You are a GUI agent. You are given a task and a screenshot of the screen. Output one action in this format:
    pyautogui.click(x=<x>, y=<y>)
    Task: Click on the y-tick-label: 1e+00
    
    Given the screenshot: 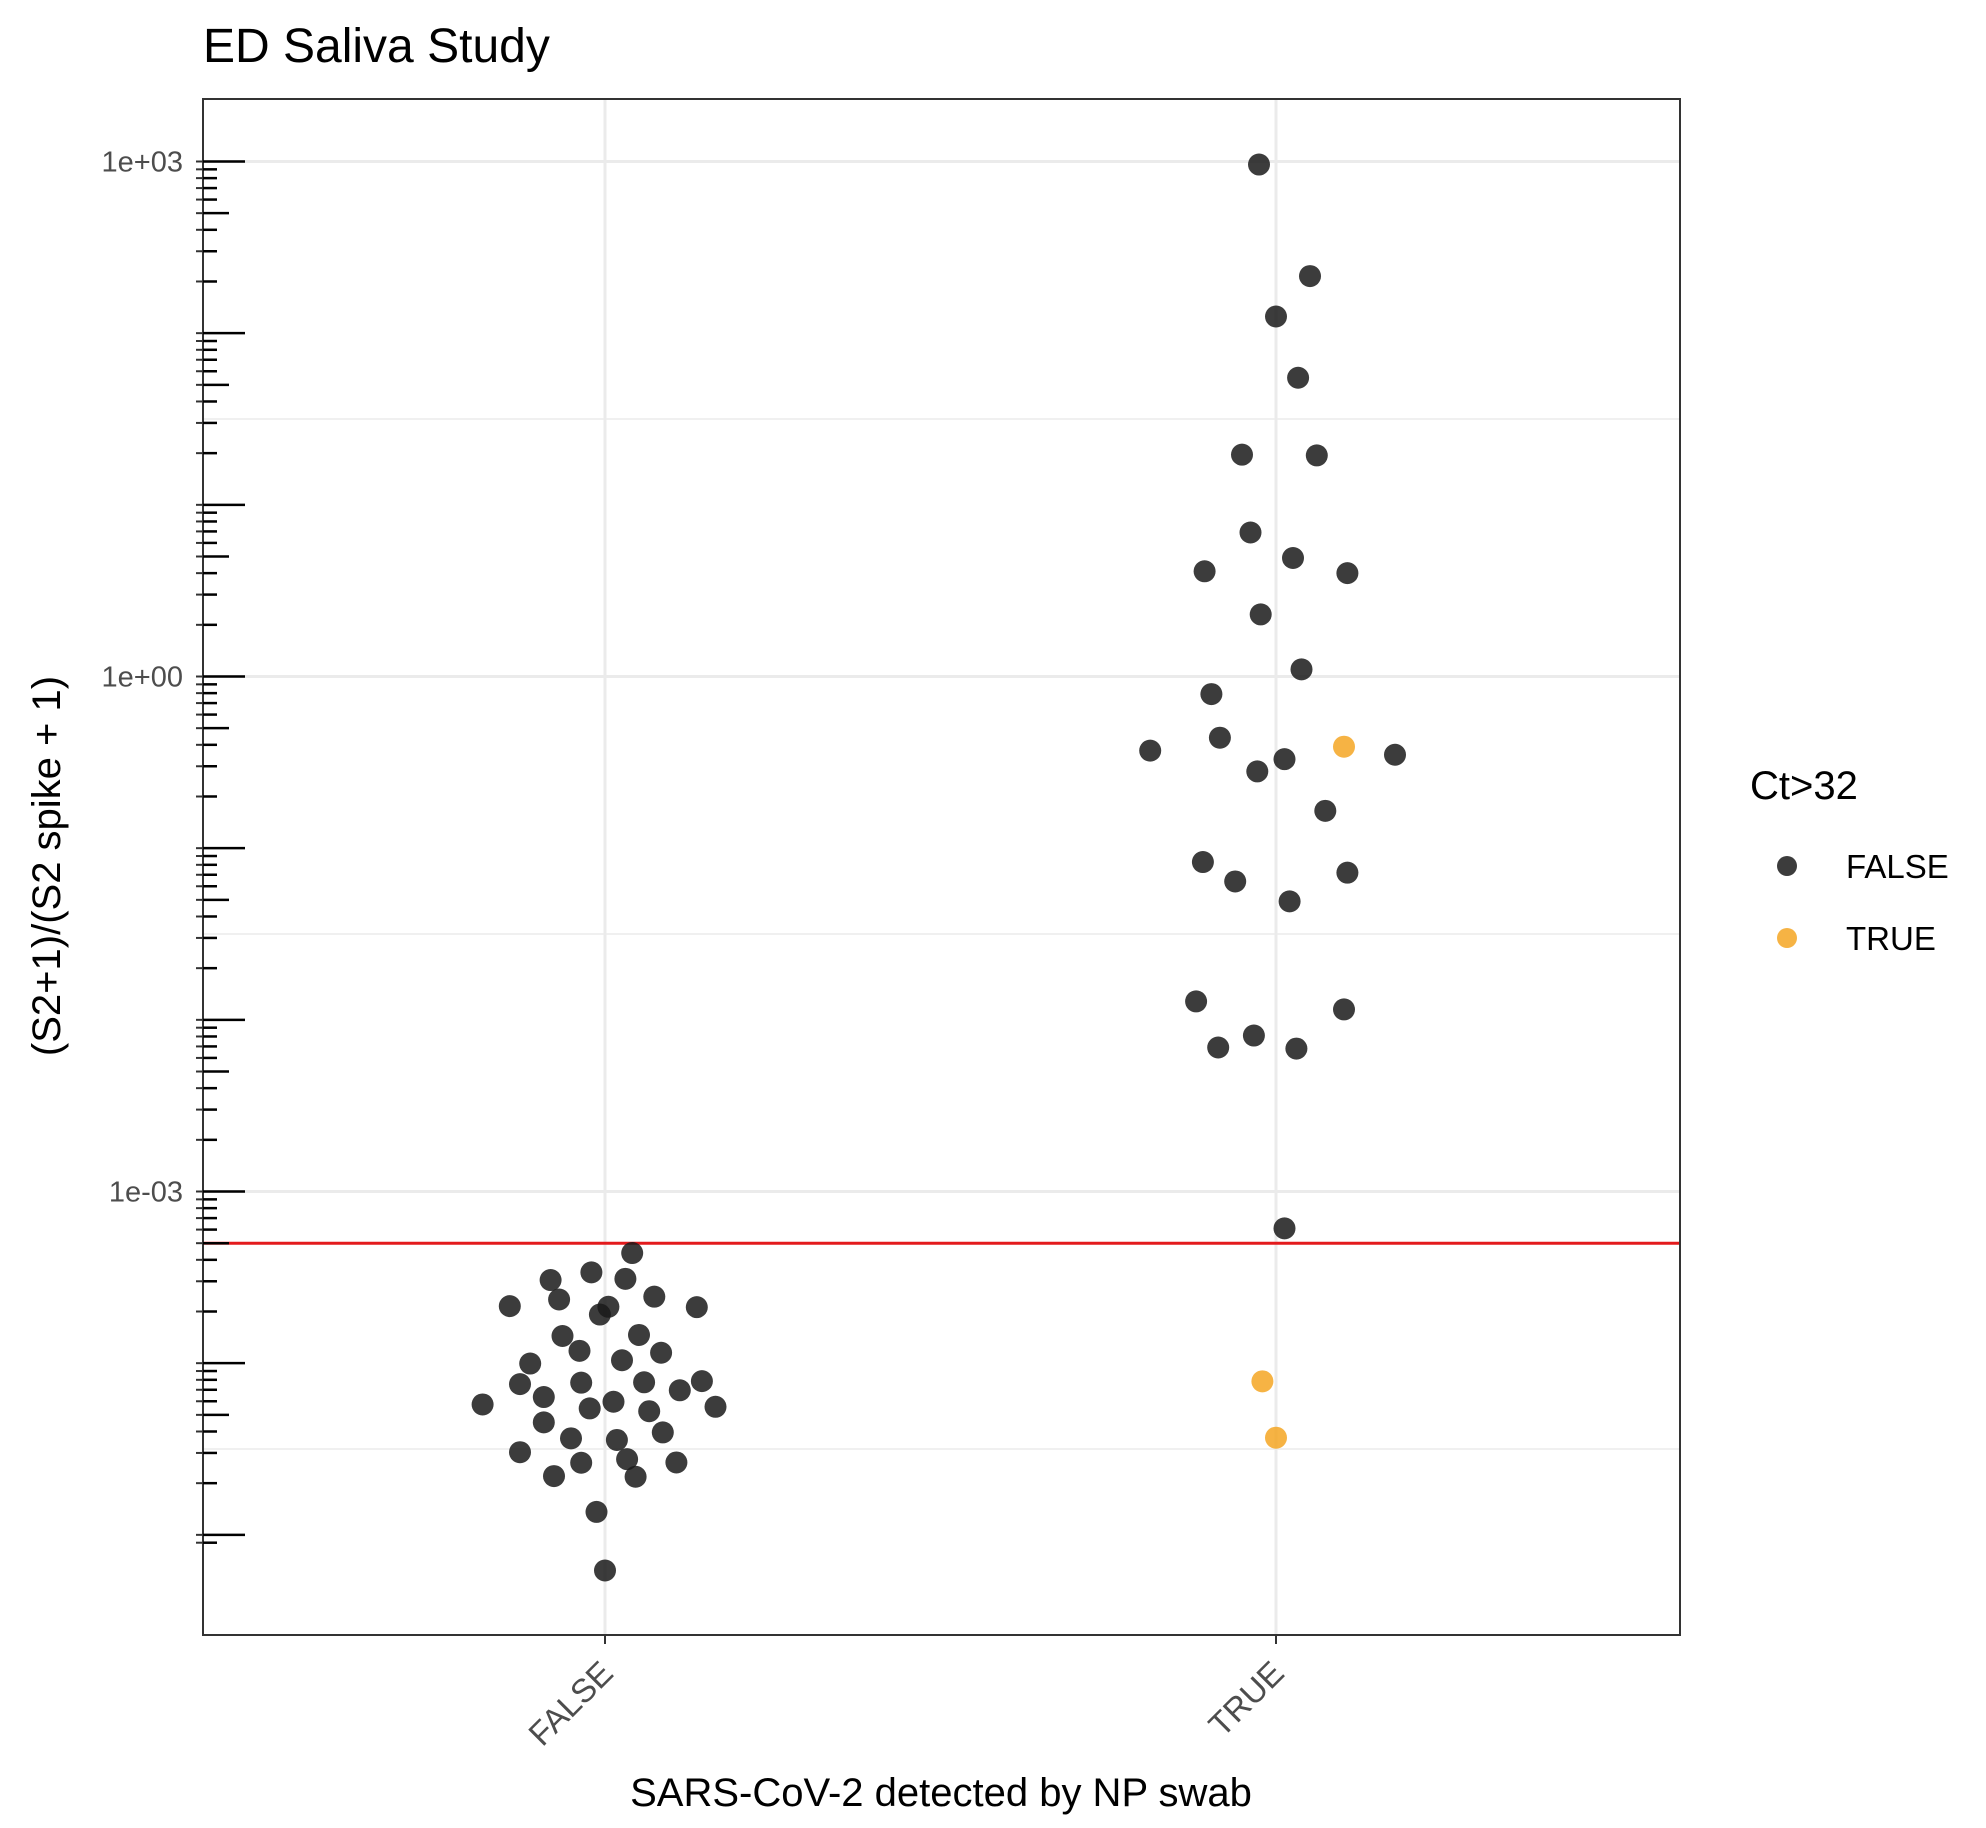 What is the action you would take?
    pyautogui.click(x=142, y=678)
    